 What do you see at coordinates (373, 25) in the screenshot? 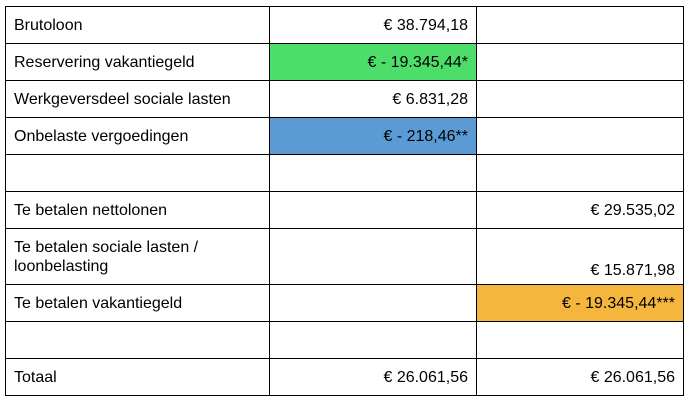
I see `amount-cell: € 38.794,18` at bounding box center [373, 25].